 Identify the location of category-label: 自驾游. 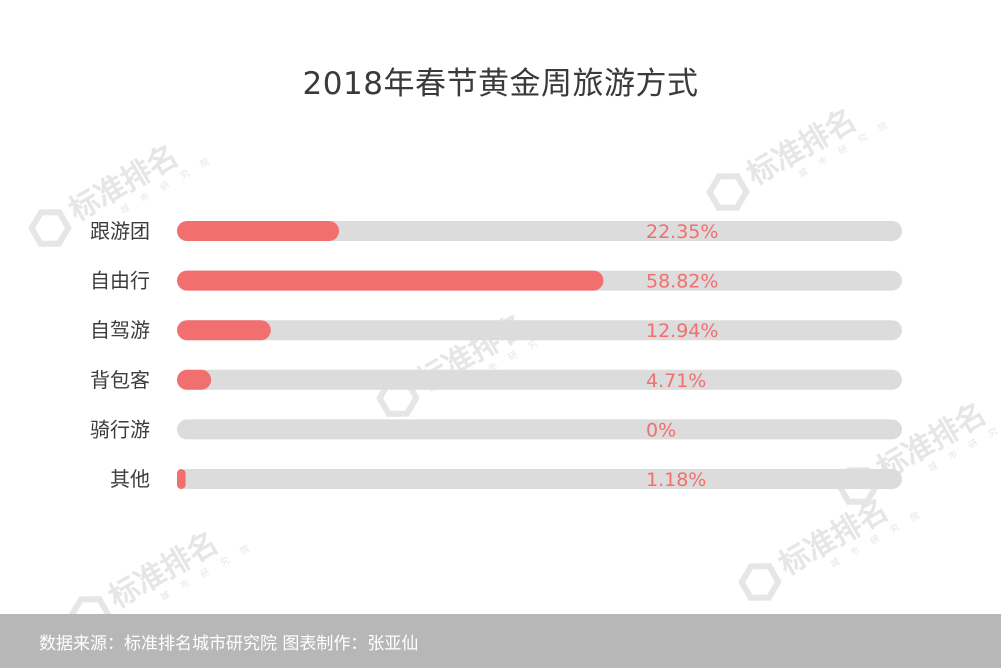
(120, 330).